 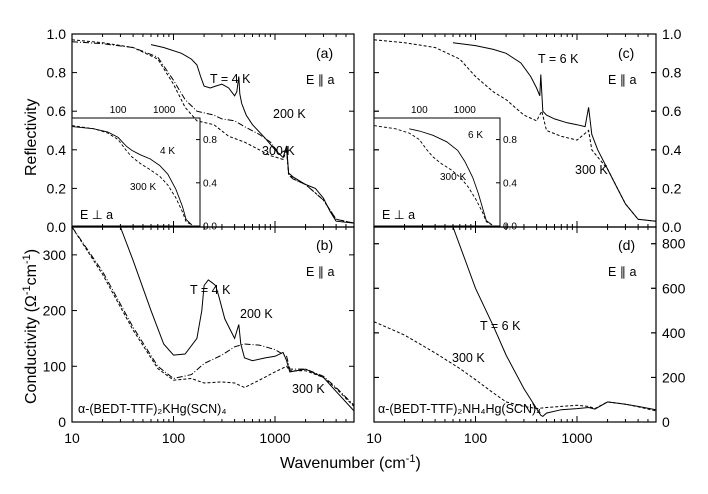 I want to click on series-group-b, so click(x=213, y=319).